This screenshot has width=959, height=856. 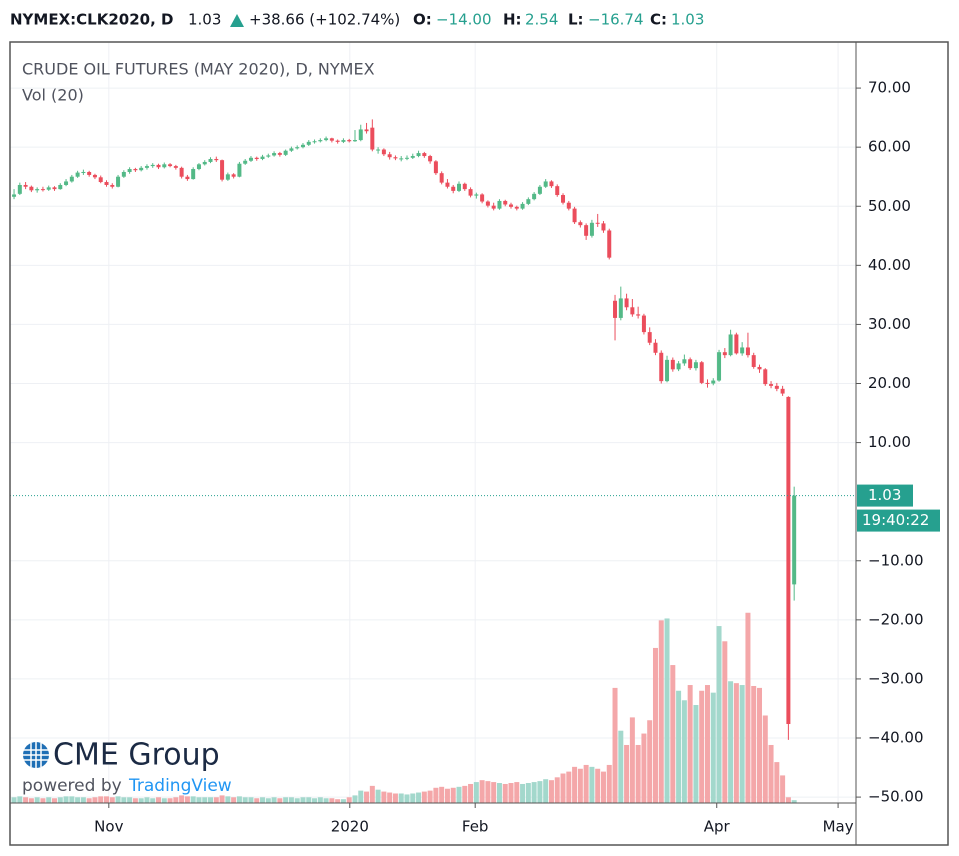 What do you see at coordinates (237, 20) in the screenshot?
I see `up-arrow` at bounding box center [237, 20].